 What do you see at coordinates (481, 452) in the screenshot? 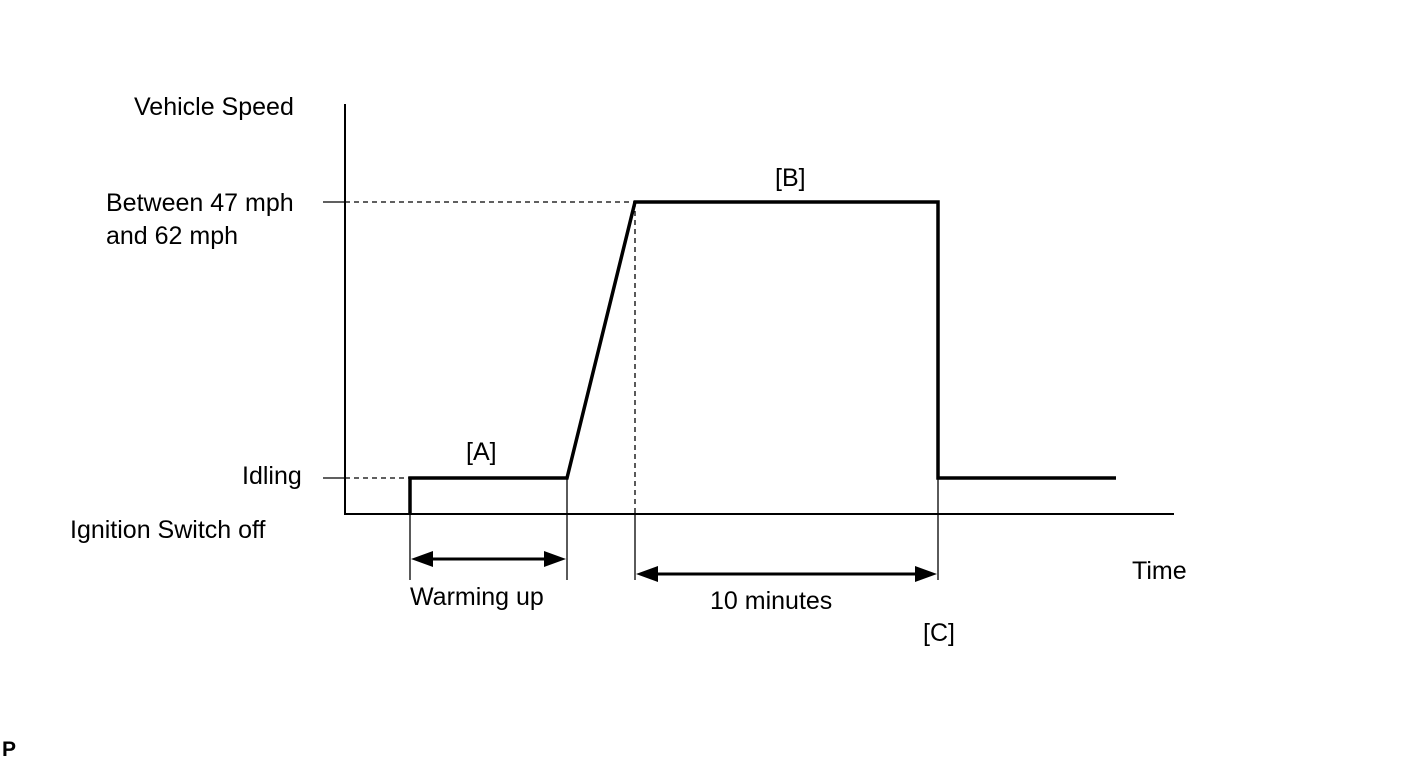
I see `marker-a: [A]` at bounding box center [481, 452].